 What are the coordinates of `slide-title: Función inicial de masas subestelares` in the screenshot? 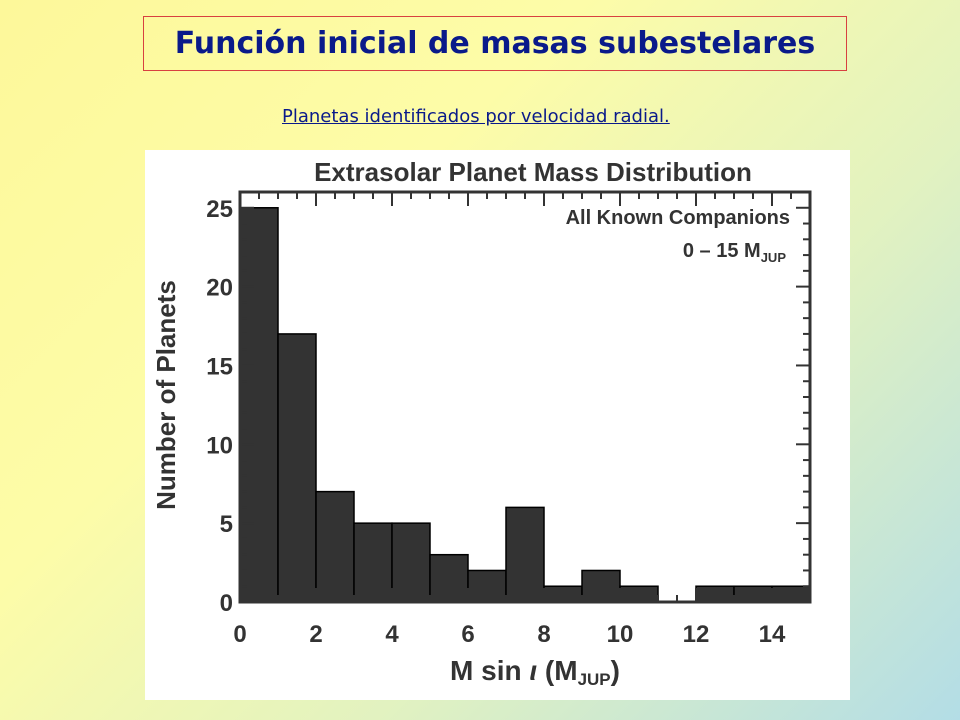 It's located at (495, 43).